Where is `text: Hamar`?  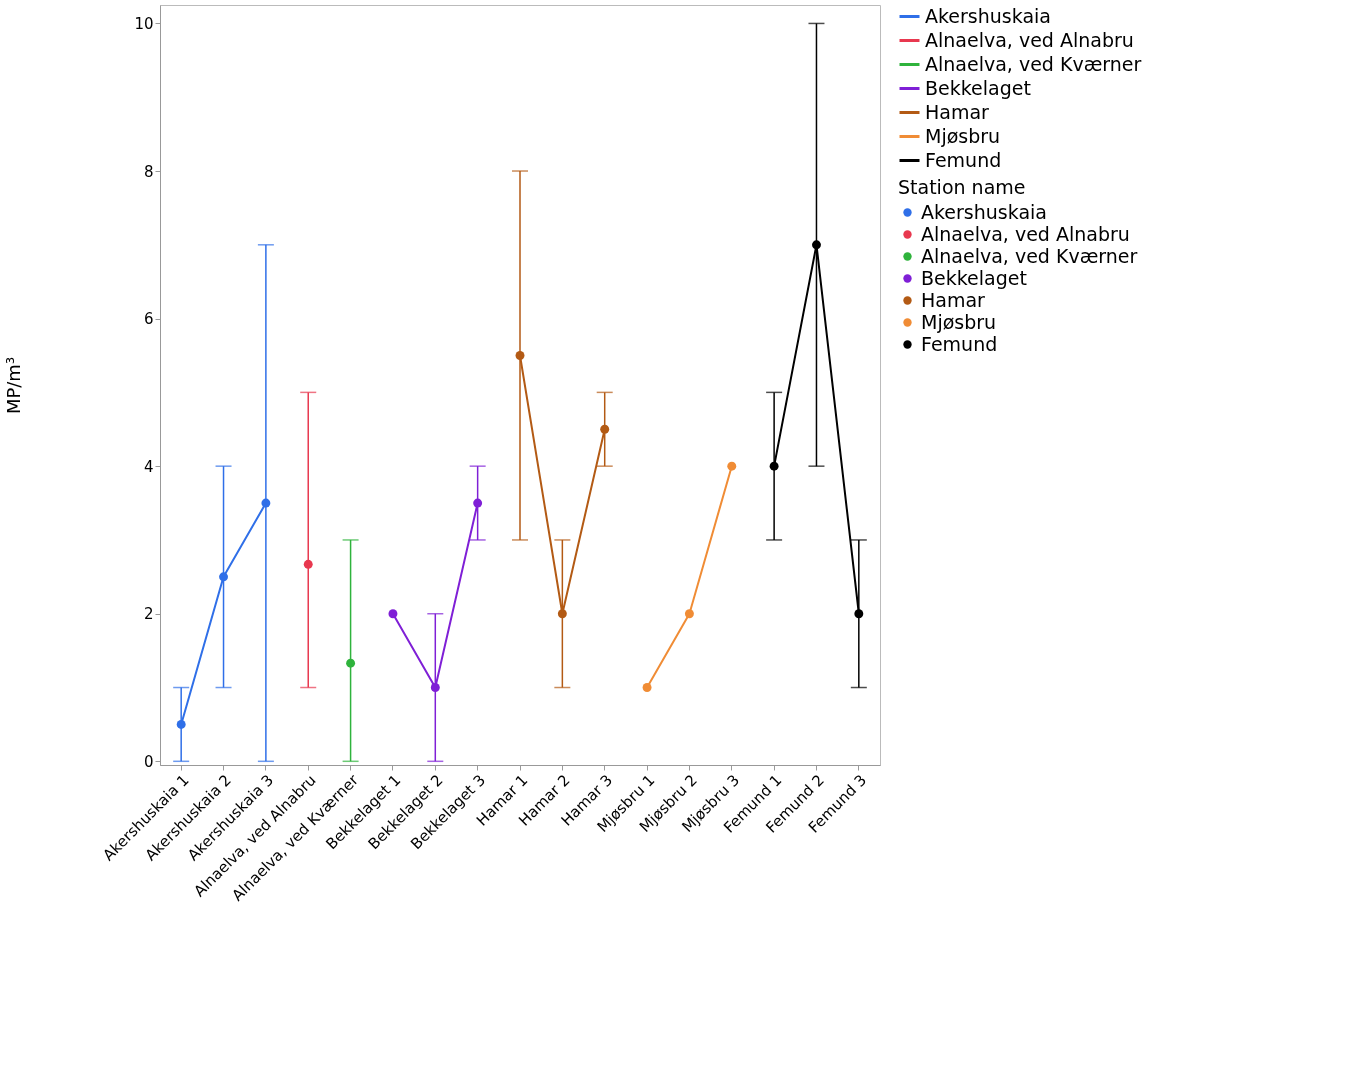
text: Hamar is located at coordinates (957, 111).